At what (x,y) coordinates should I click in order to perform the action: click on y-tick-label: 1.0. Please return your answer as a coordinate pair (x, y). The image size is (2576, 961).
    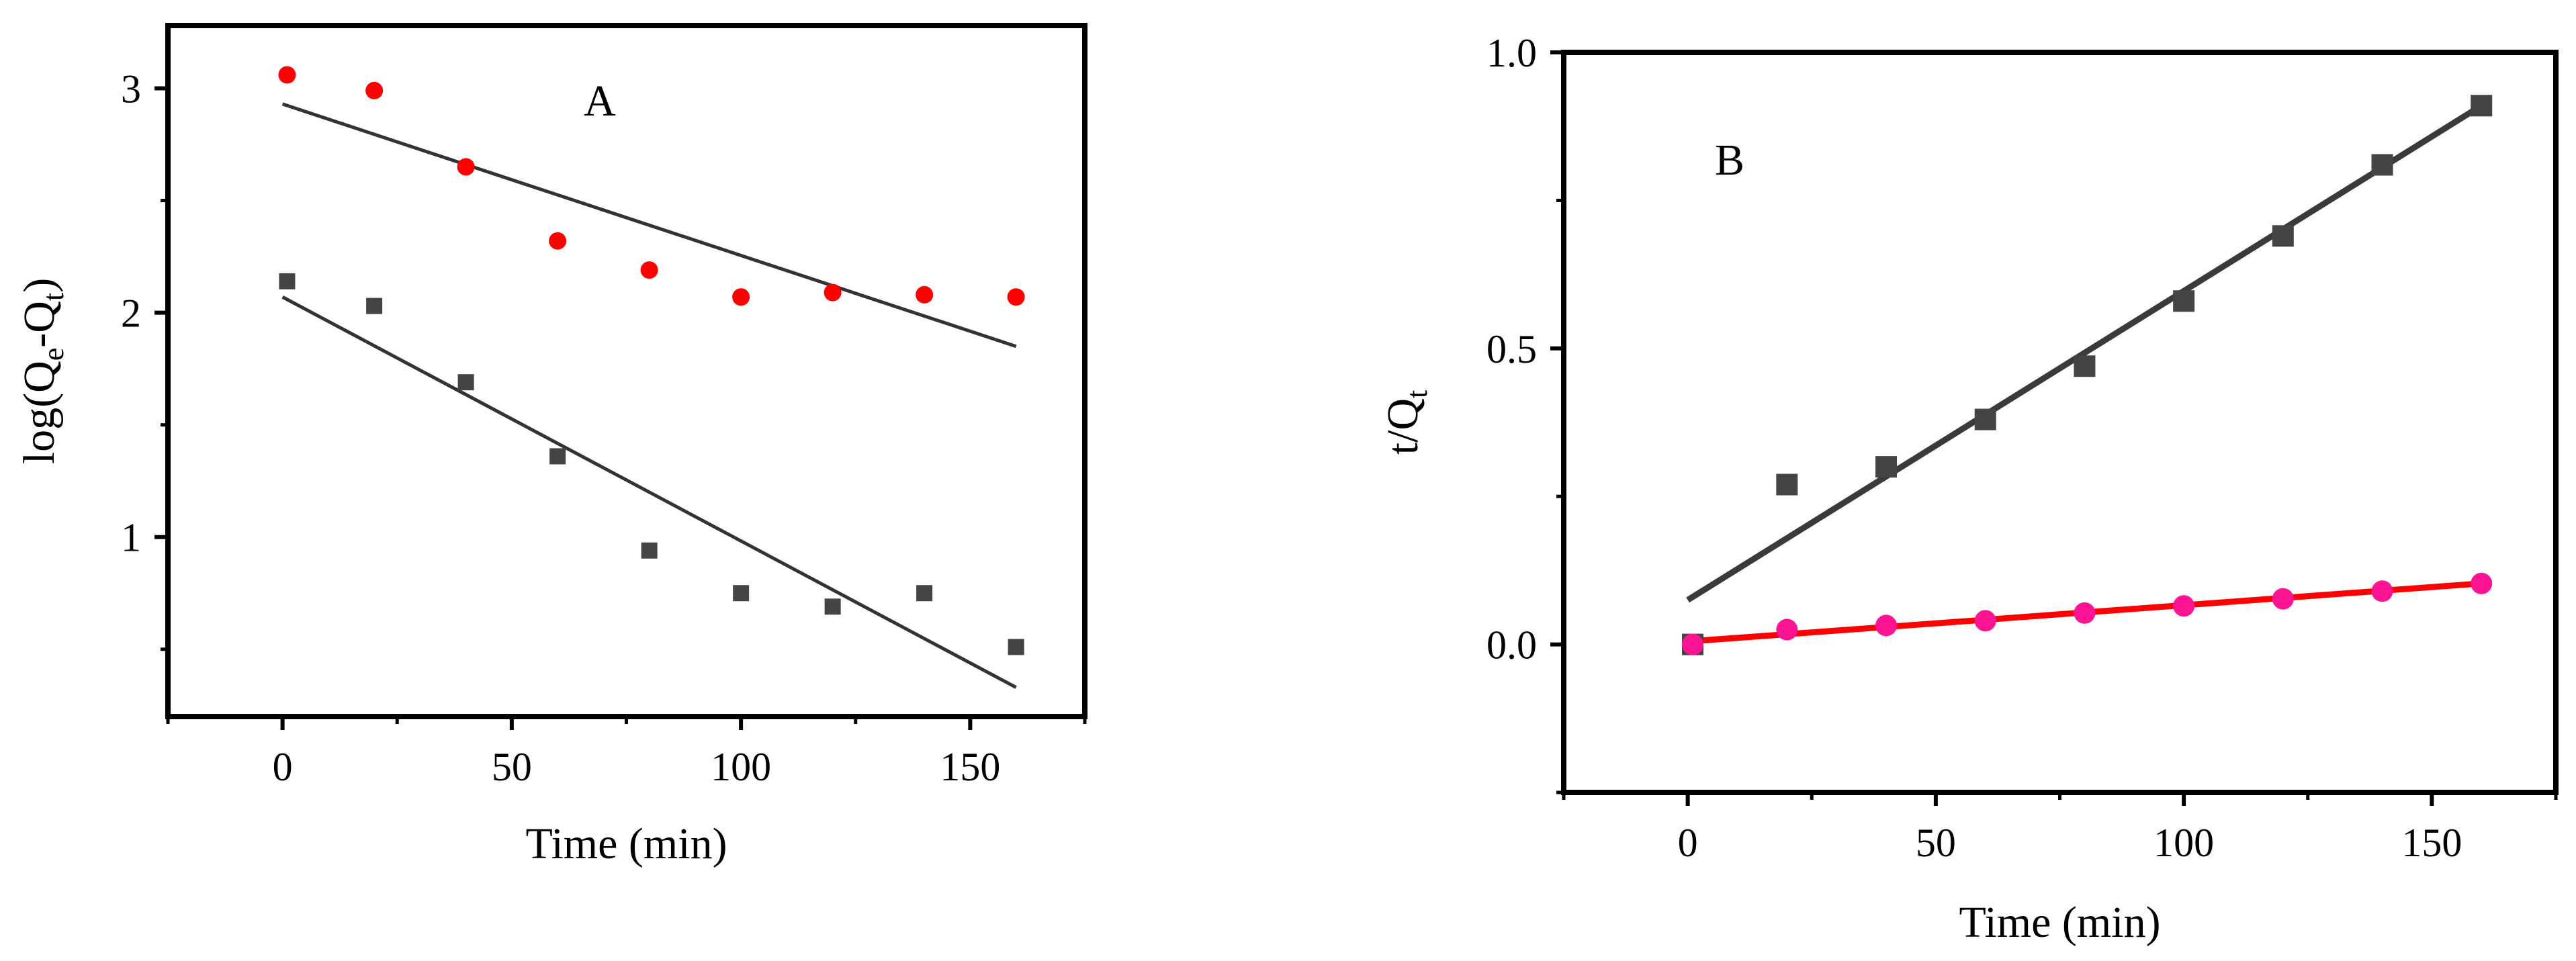
    Looking at the image, I should click on (1512, 53).